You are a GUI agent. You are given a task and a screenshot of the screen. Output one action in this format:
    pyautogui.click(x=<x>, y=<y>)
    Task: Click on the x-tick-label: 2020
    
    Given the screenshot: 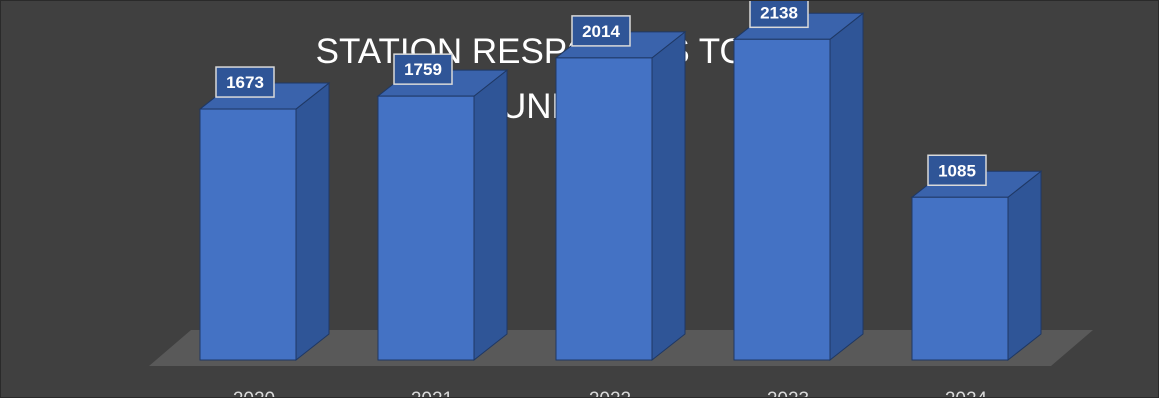 What is the action you would take?
    pyautogui.click(x=254, y=393)
    